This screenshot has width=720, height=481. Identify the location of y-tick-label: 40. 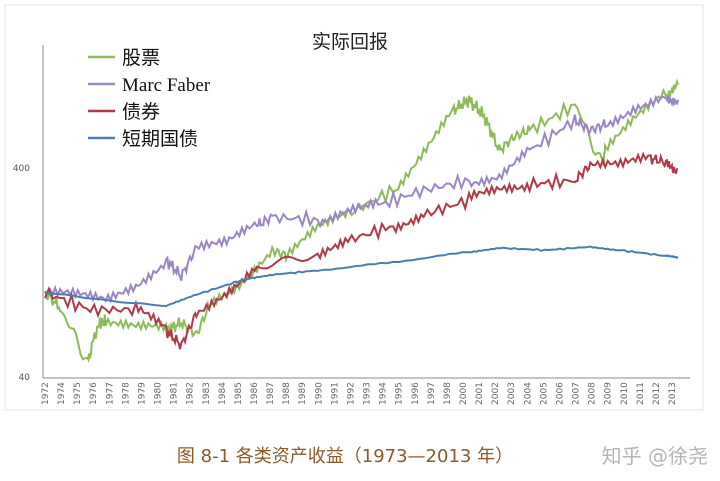
(25, 378).